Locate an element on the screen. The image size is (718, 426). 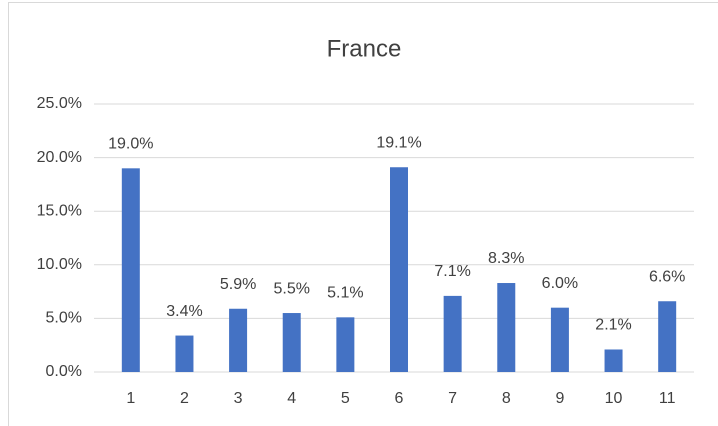
data-label: 5.1% is located at coordinates (345, 293).